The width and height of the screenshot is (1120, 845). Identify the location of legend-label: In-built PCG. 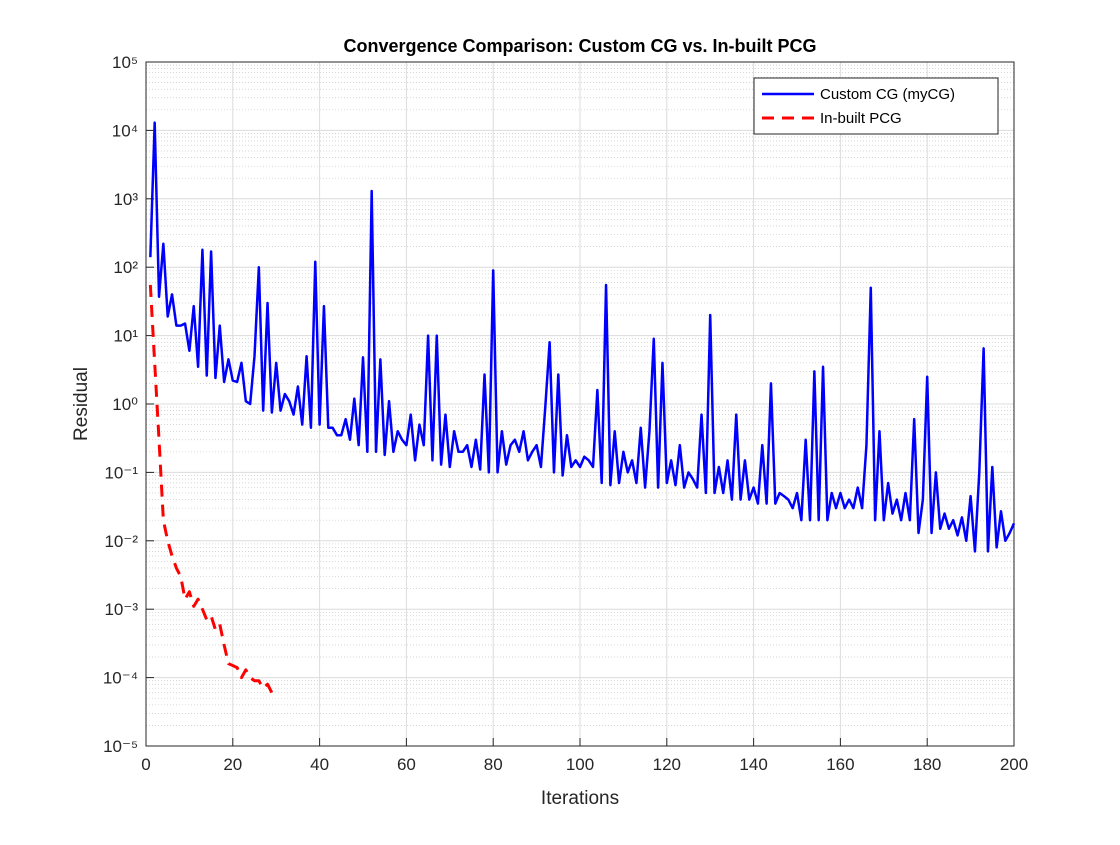
(861, 118).